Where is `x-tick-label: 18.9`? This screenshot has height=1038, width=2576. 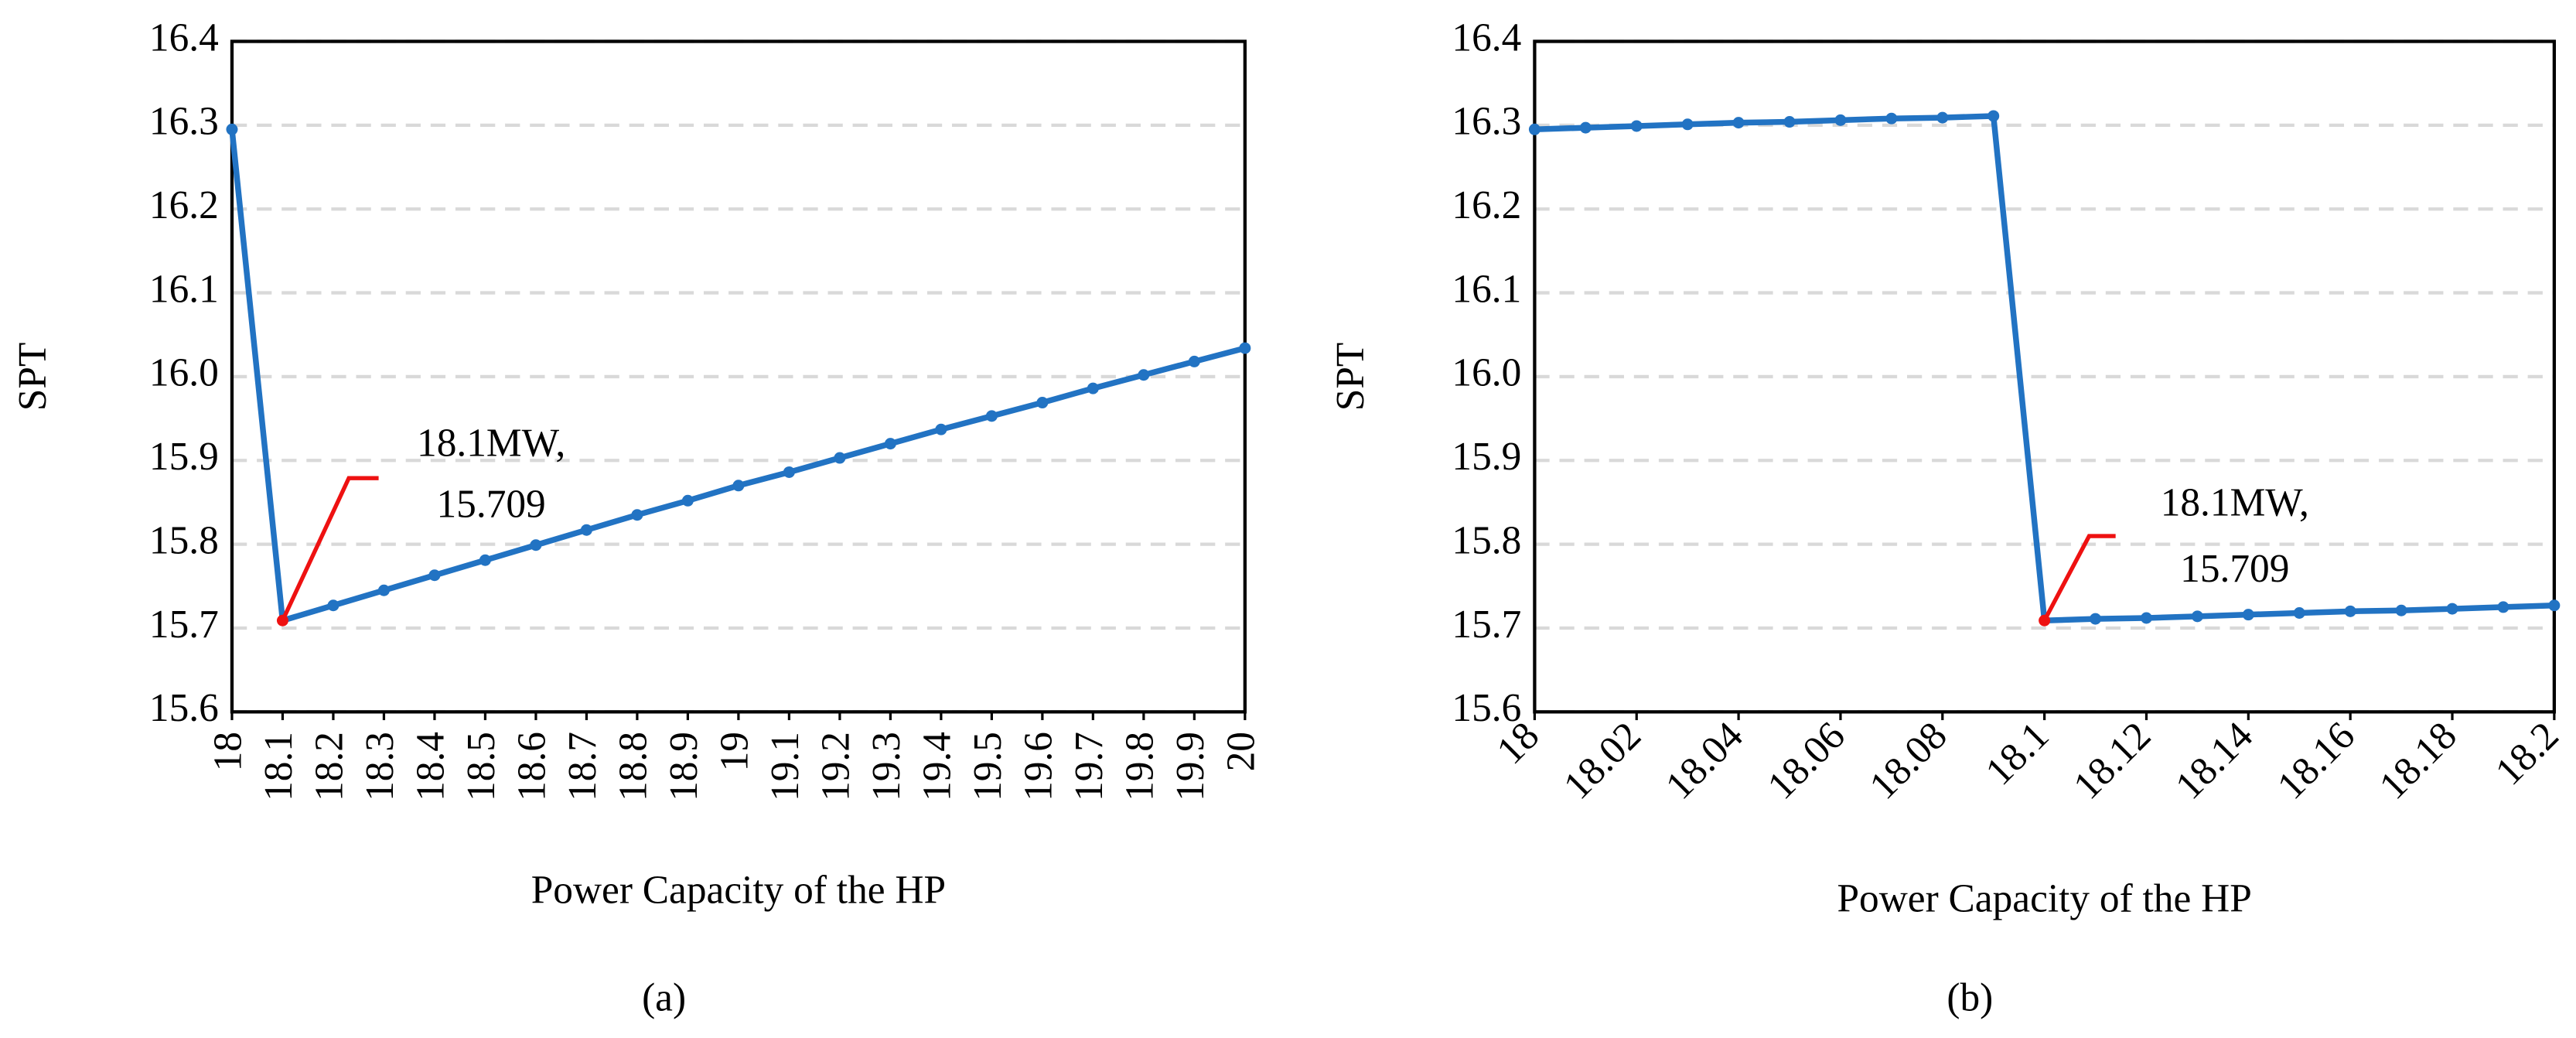 x-tick-label: 18.9 is located at coordinates (684, 766).